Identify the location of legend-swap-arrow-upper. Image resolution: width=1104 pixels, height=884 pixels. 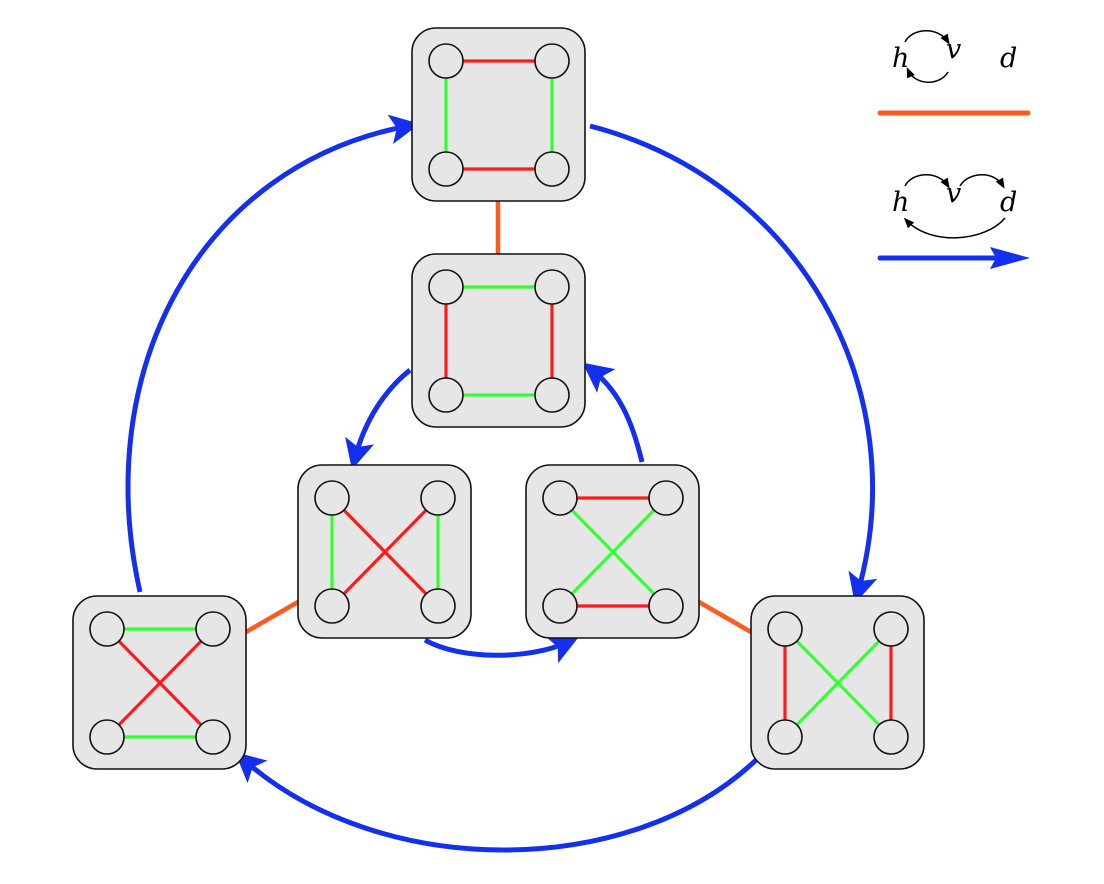
(927, 37).